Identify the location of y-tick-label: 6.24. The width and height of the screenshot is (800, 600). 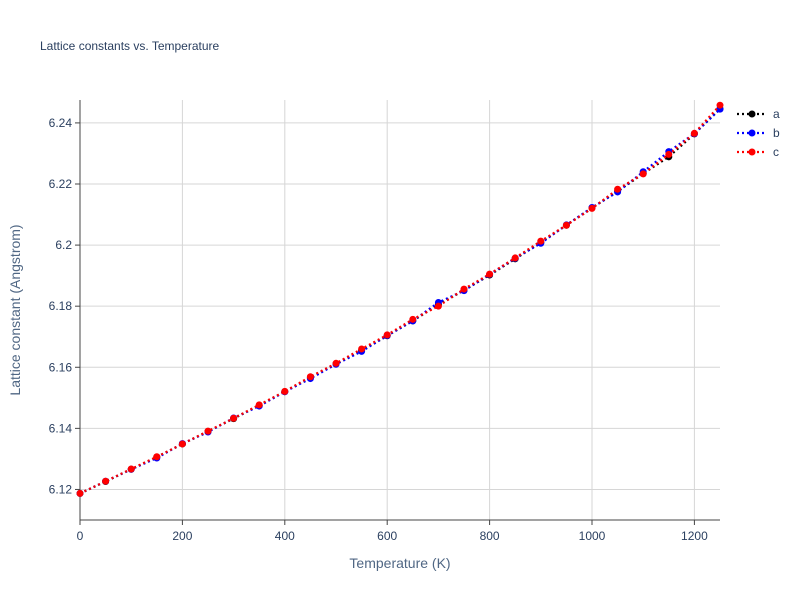
(61, 123).